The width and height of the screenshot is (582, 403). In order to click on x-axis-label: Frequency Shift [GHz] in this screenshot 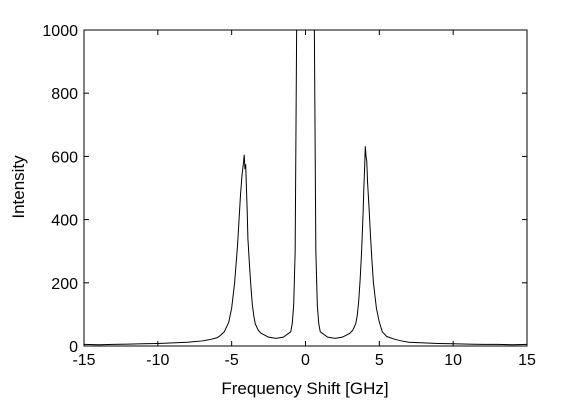, I will do `click(304, 388)`.